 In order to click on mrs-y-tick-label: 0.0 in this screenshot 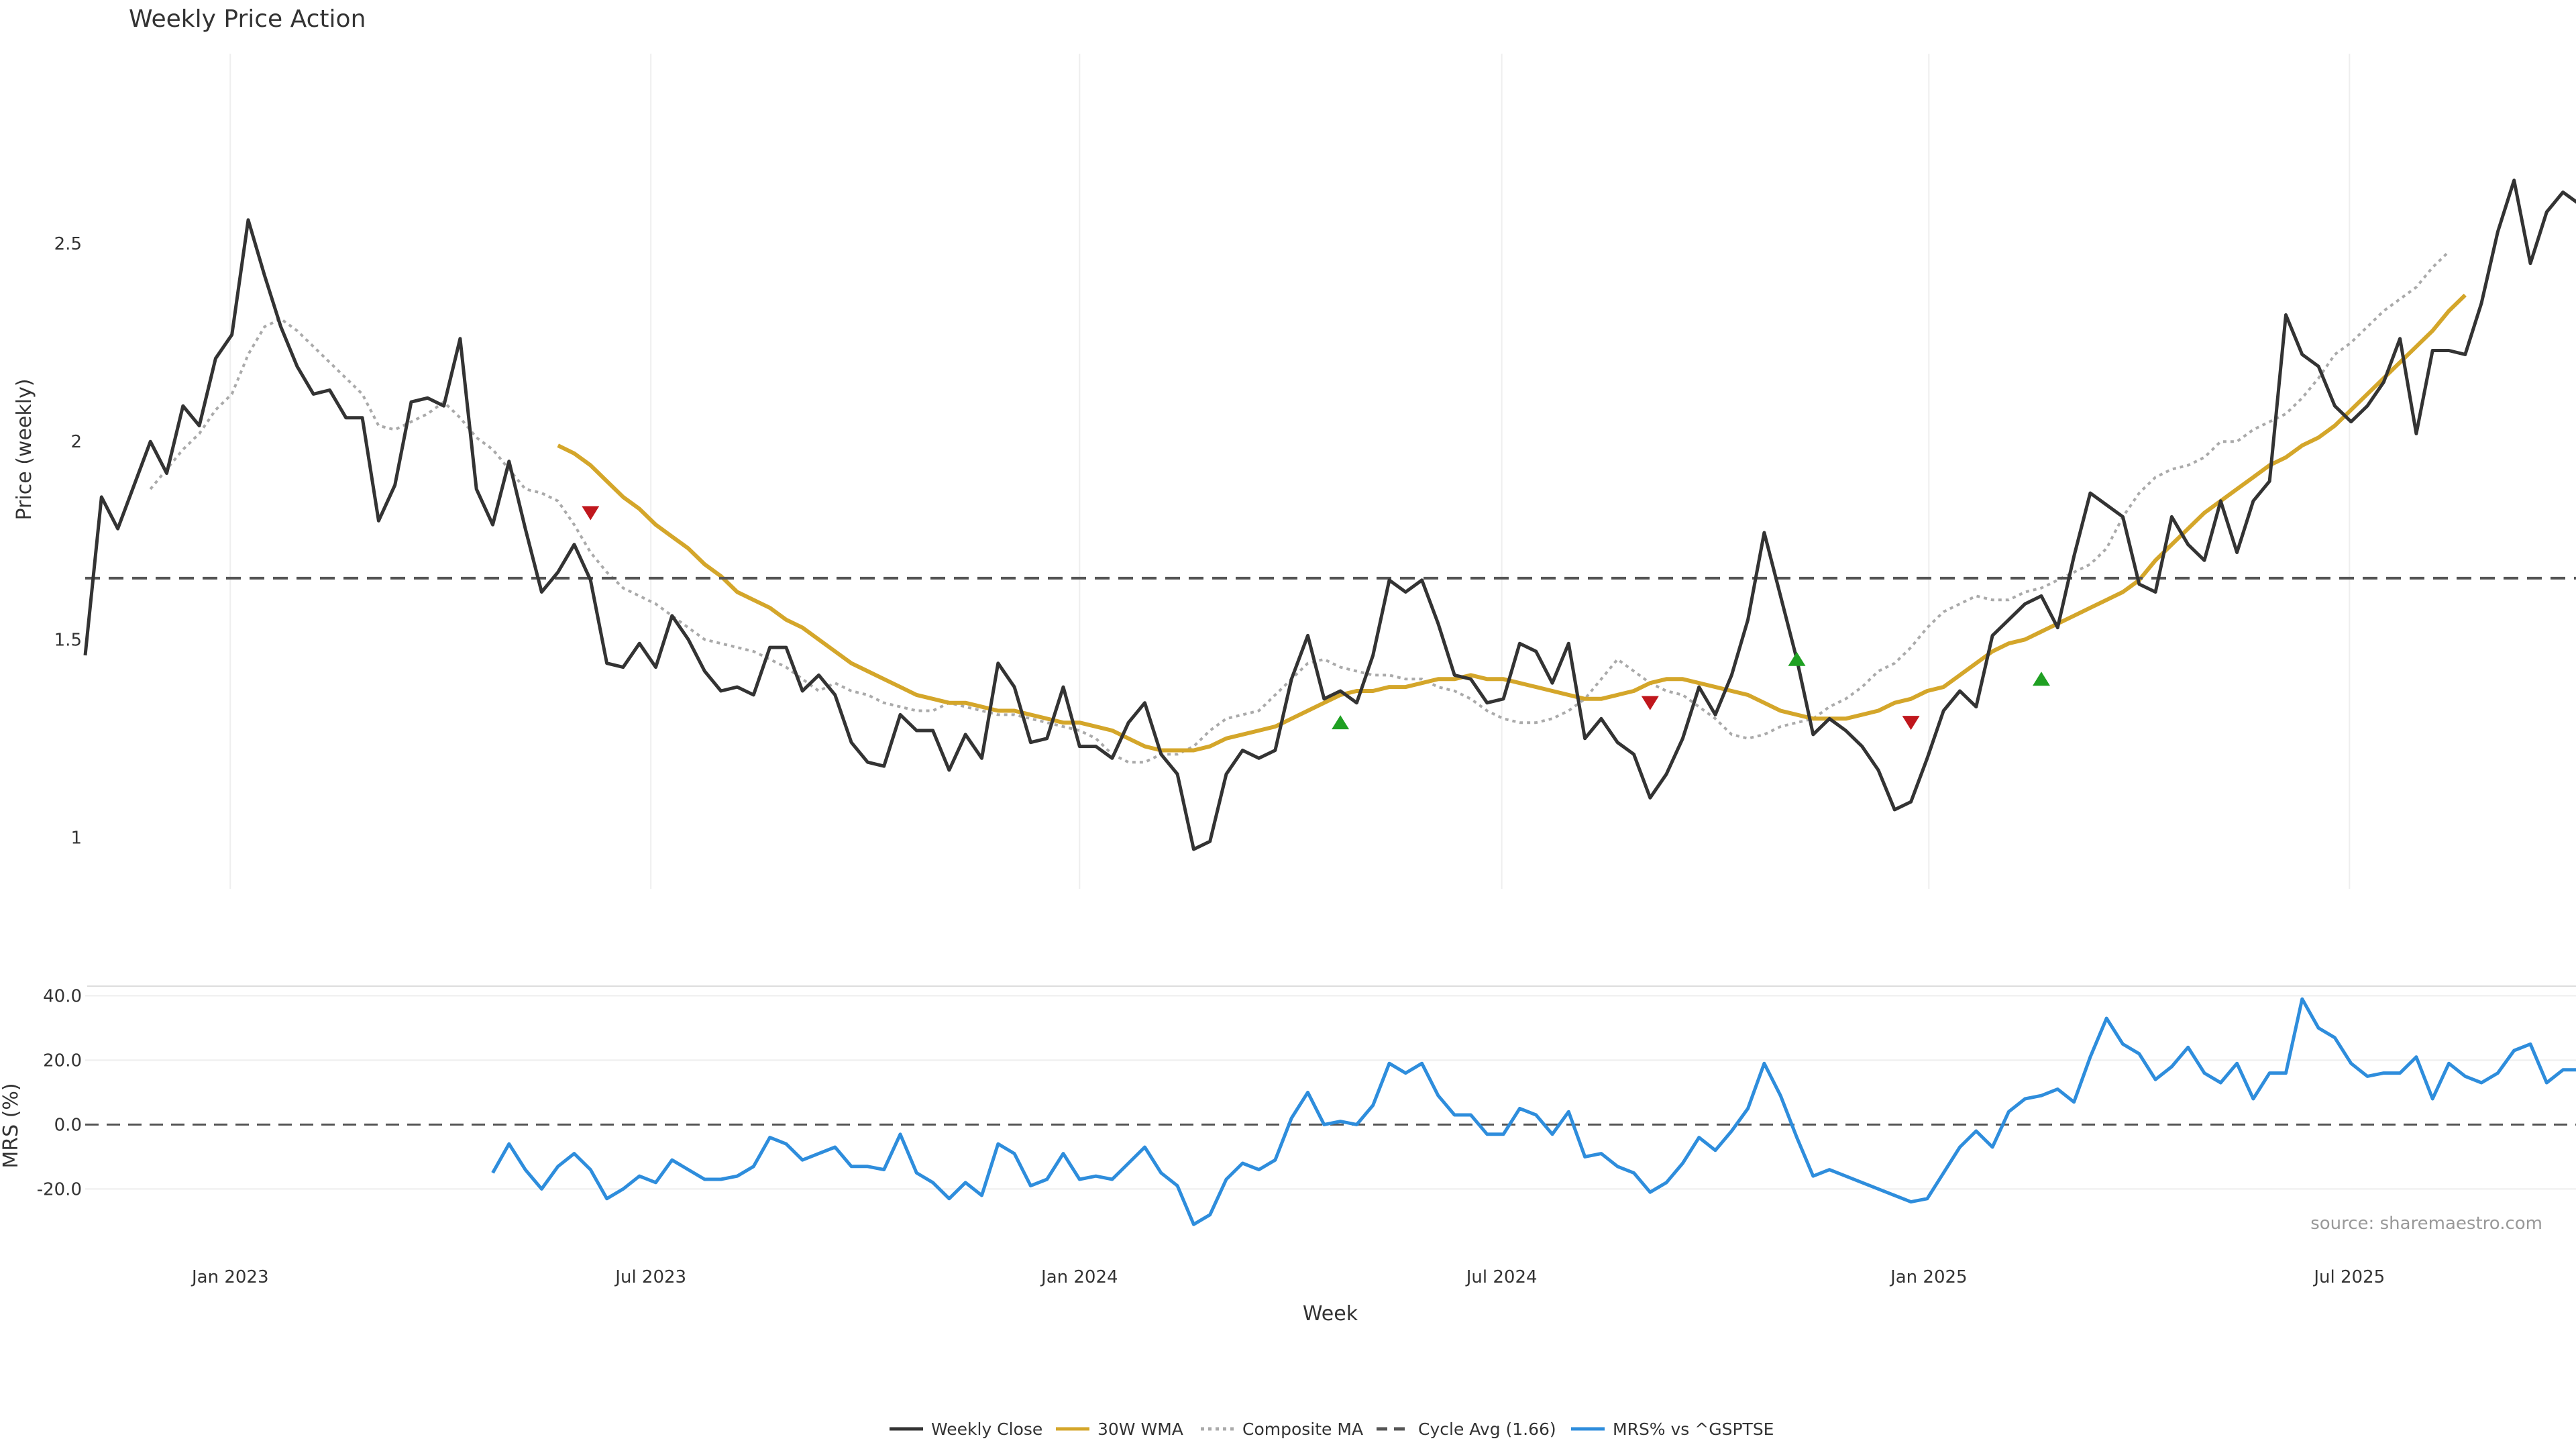, I will do `click(68, 1125)`.